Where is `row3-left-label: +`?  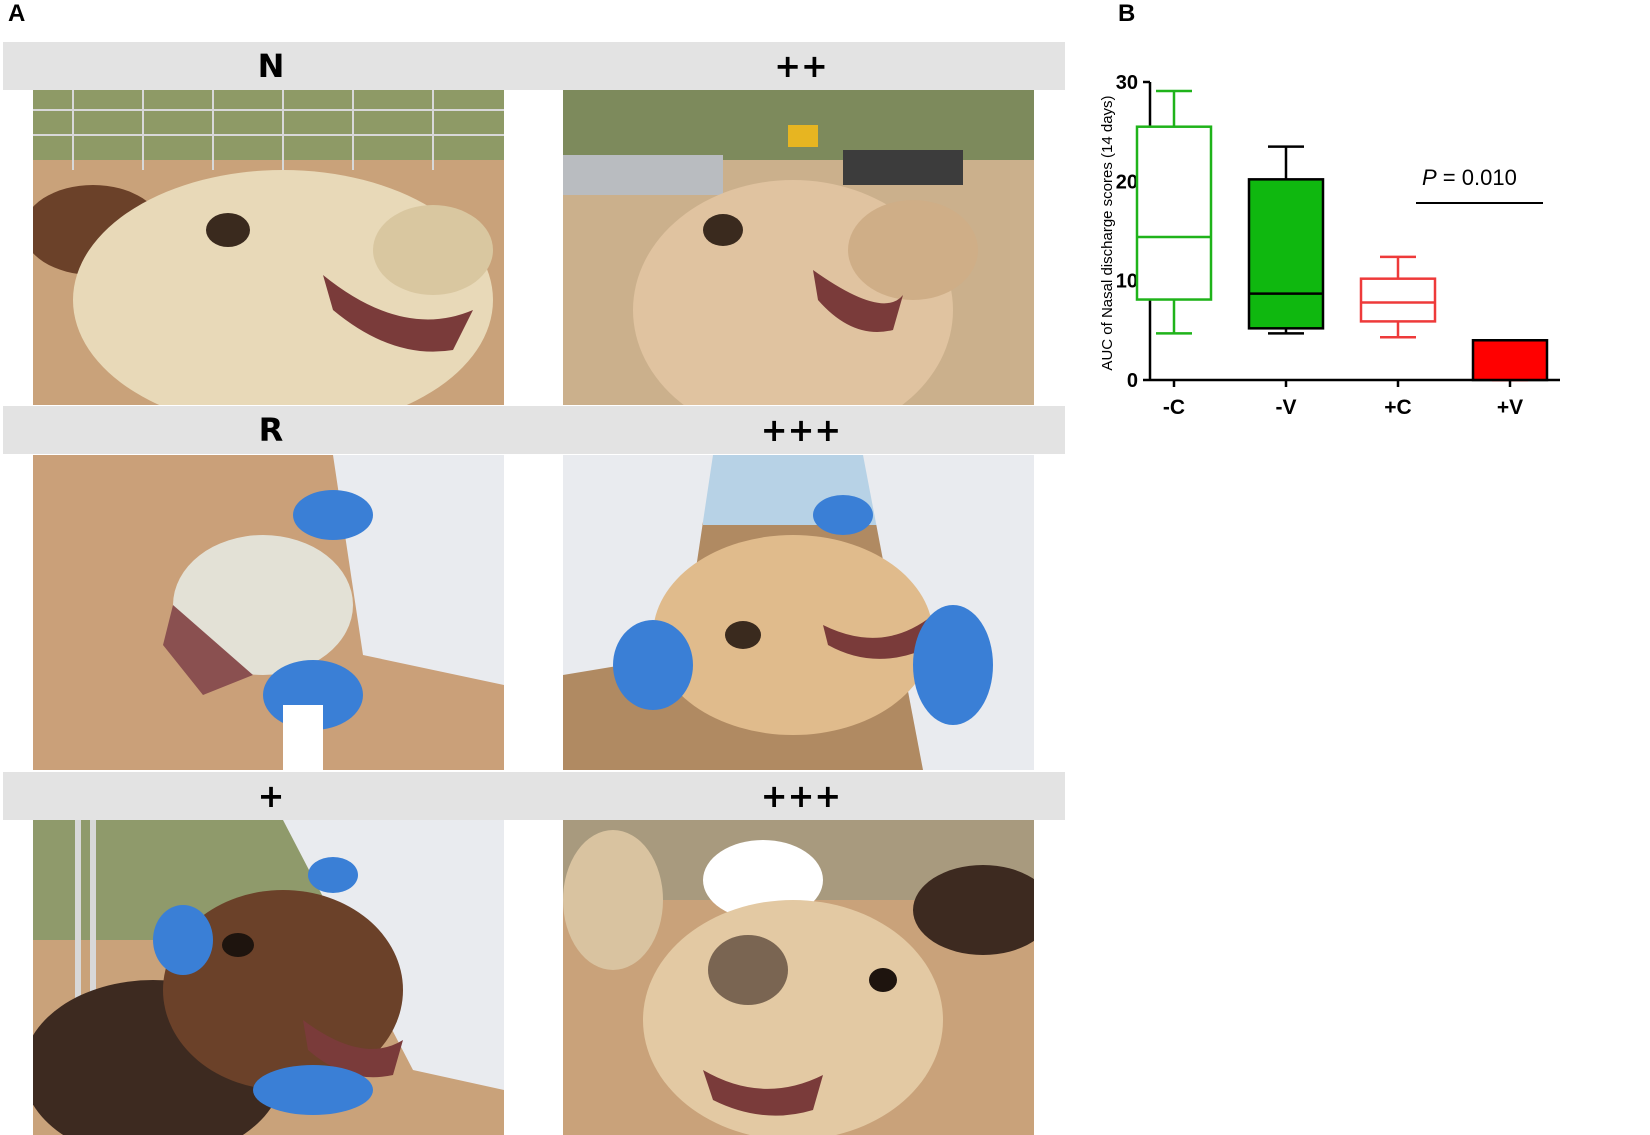 row3-left-label: + is located at coordinates (271, 796).